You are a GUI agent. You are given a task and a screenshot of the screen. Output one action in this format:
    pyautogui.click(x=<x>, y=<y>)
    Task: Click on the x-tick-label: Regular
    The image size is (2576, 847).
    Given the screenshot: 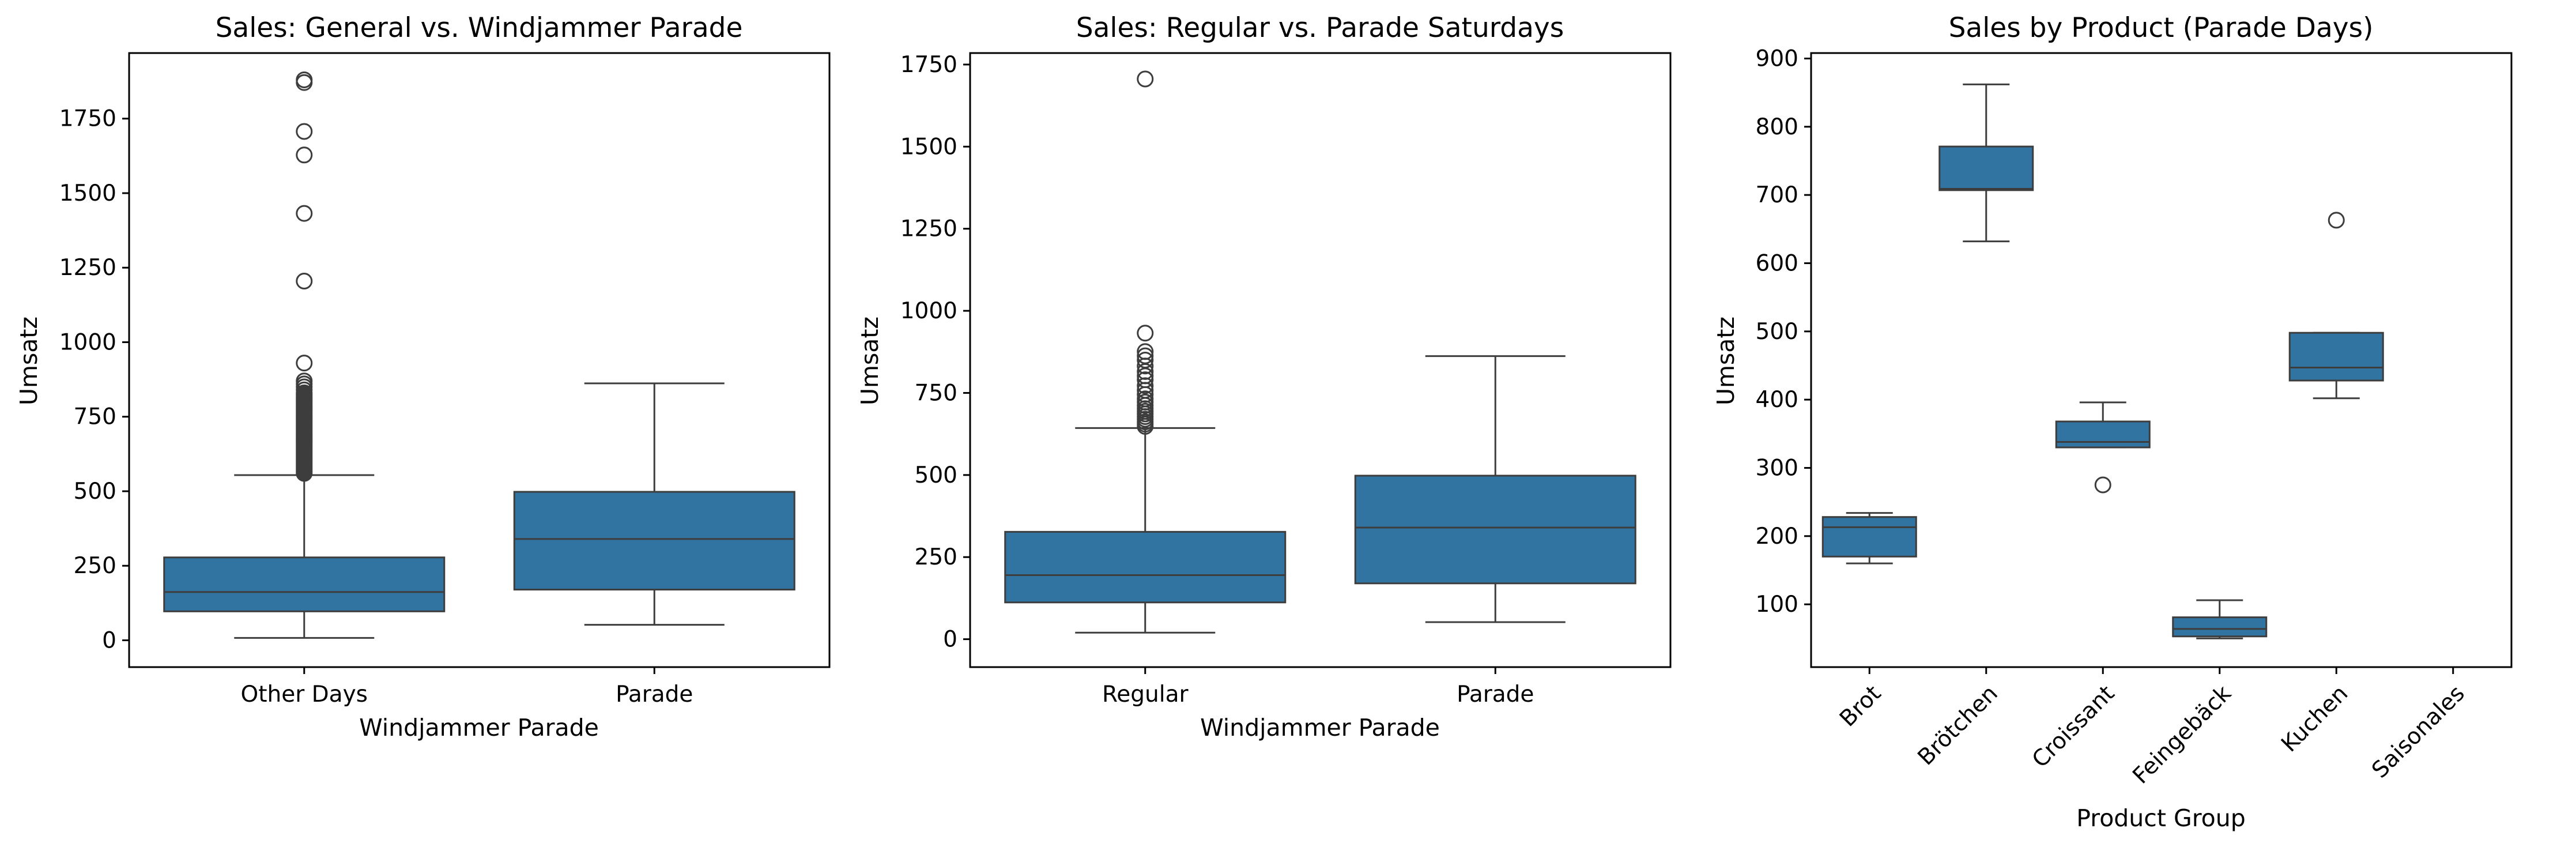 What is the action you would take?
    pyautogui.click(x=1145, y=694)
    